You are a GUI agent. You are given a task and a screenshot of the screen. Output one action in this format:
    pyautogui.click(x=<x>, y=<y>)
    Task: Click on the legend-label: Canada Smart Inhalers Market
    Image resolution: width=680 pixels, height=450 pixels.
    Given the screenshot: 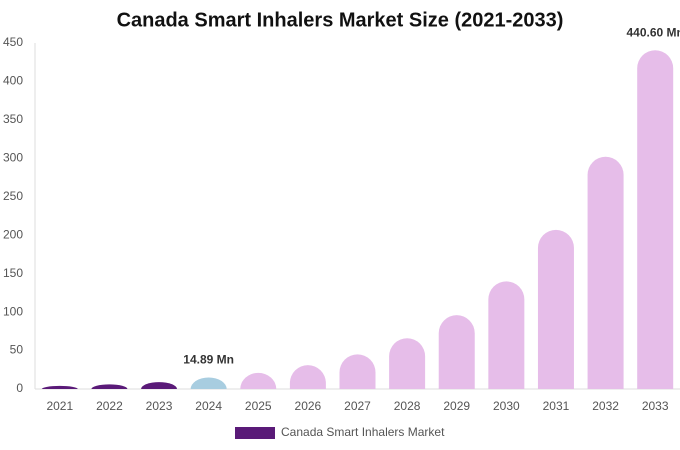 What is the action you would take?
    pyautogui.click(x=363, y=432)
    